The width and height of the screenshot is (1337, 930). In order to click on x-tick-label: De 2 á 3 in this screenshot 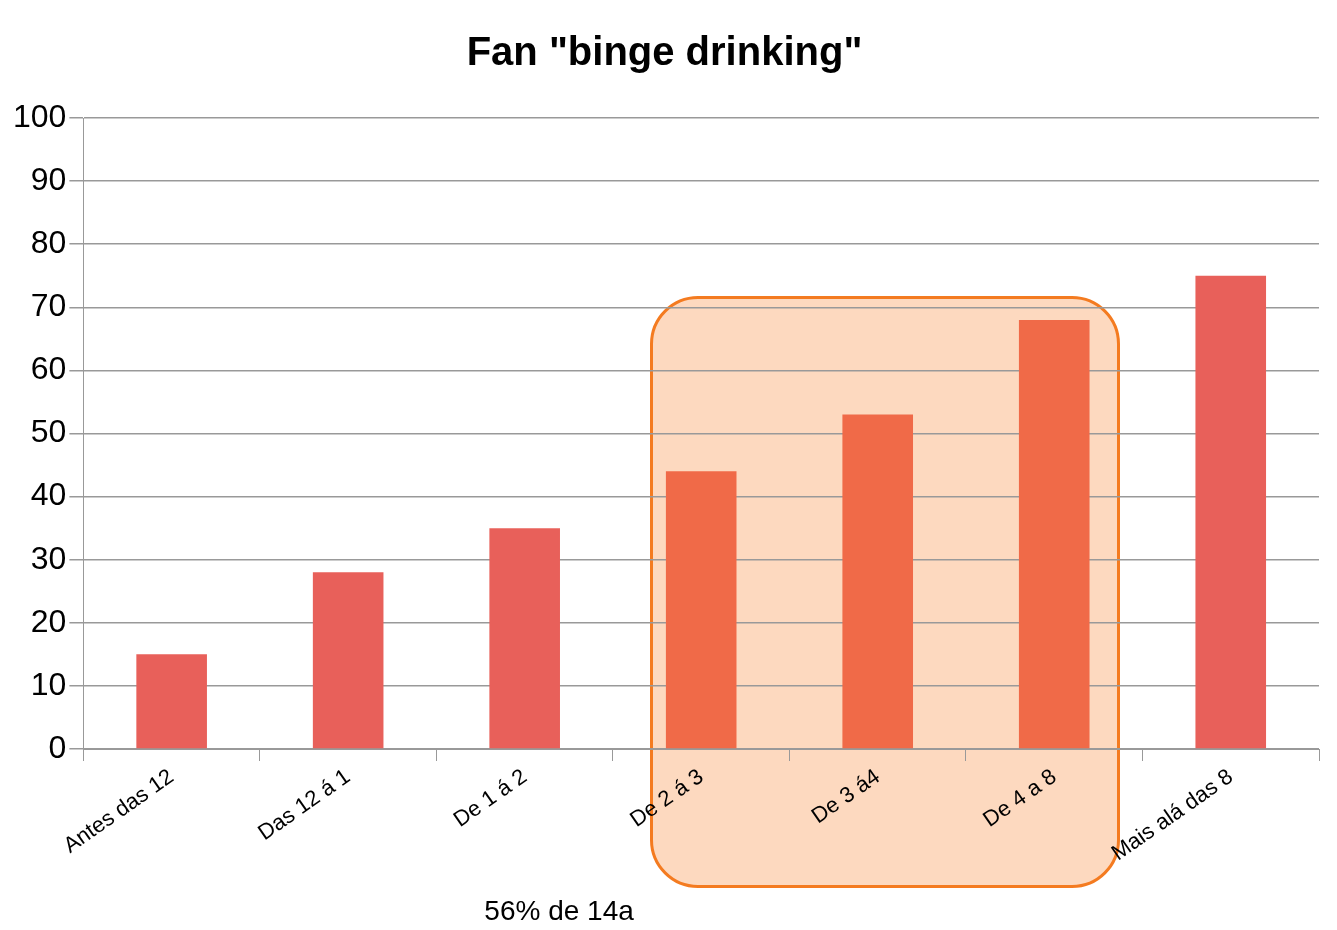, I will do `click(666, 797)`.